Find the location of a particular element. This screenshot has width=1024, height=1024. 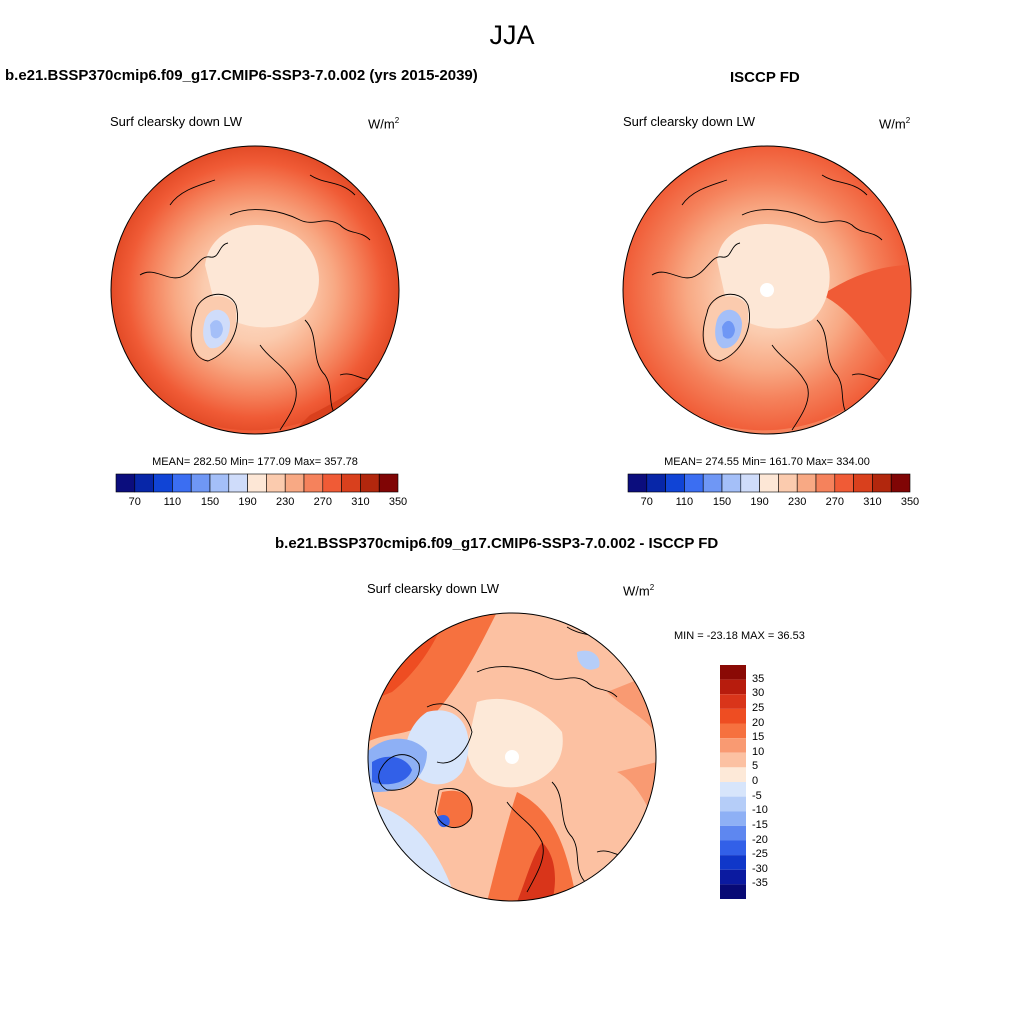

panel-3-polar-map is located at coordinates (512, 757).